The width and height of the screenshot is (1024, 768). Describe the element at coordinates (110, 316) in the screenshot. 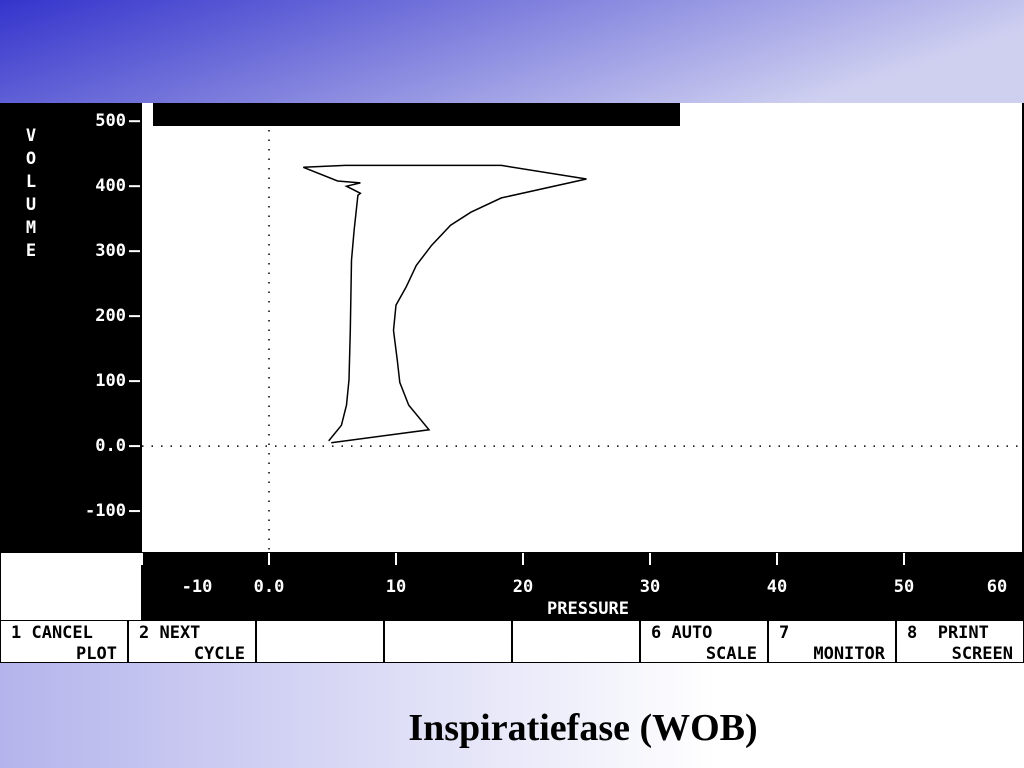

I see `y-tick-label: 200` at that location.